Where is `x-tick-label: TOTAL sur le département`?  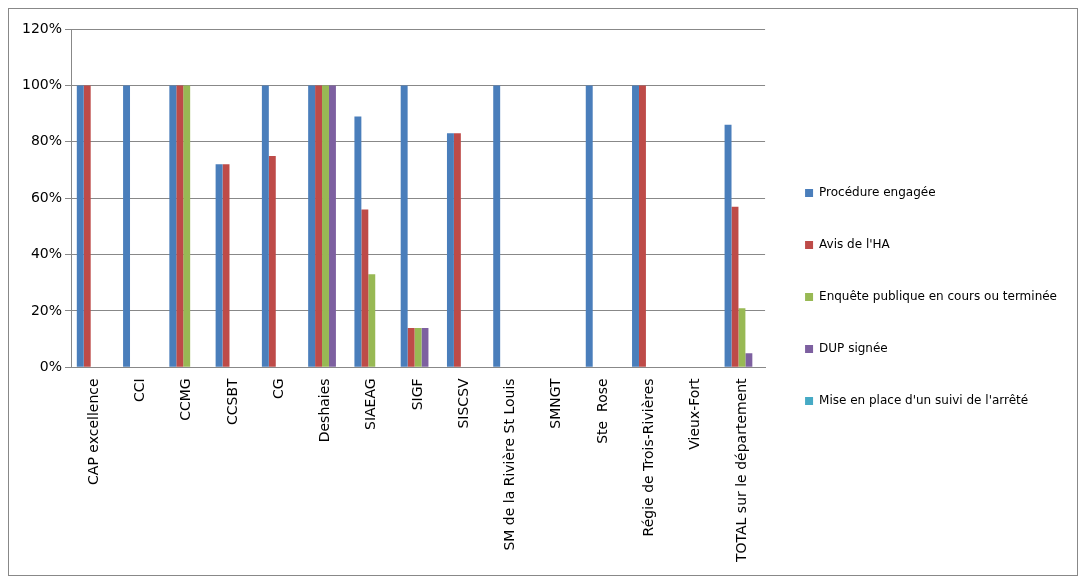
x-tick-label: TOTAL sur le département is located at coordinates (740, 470).